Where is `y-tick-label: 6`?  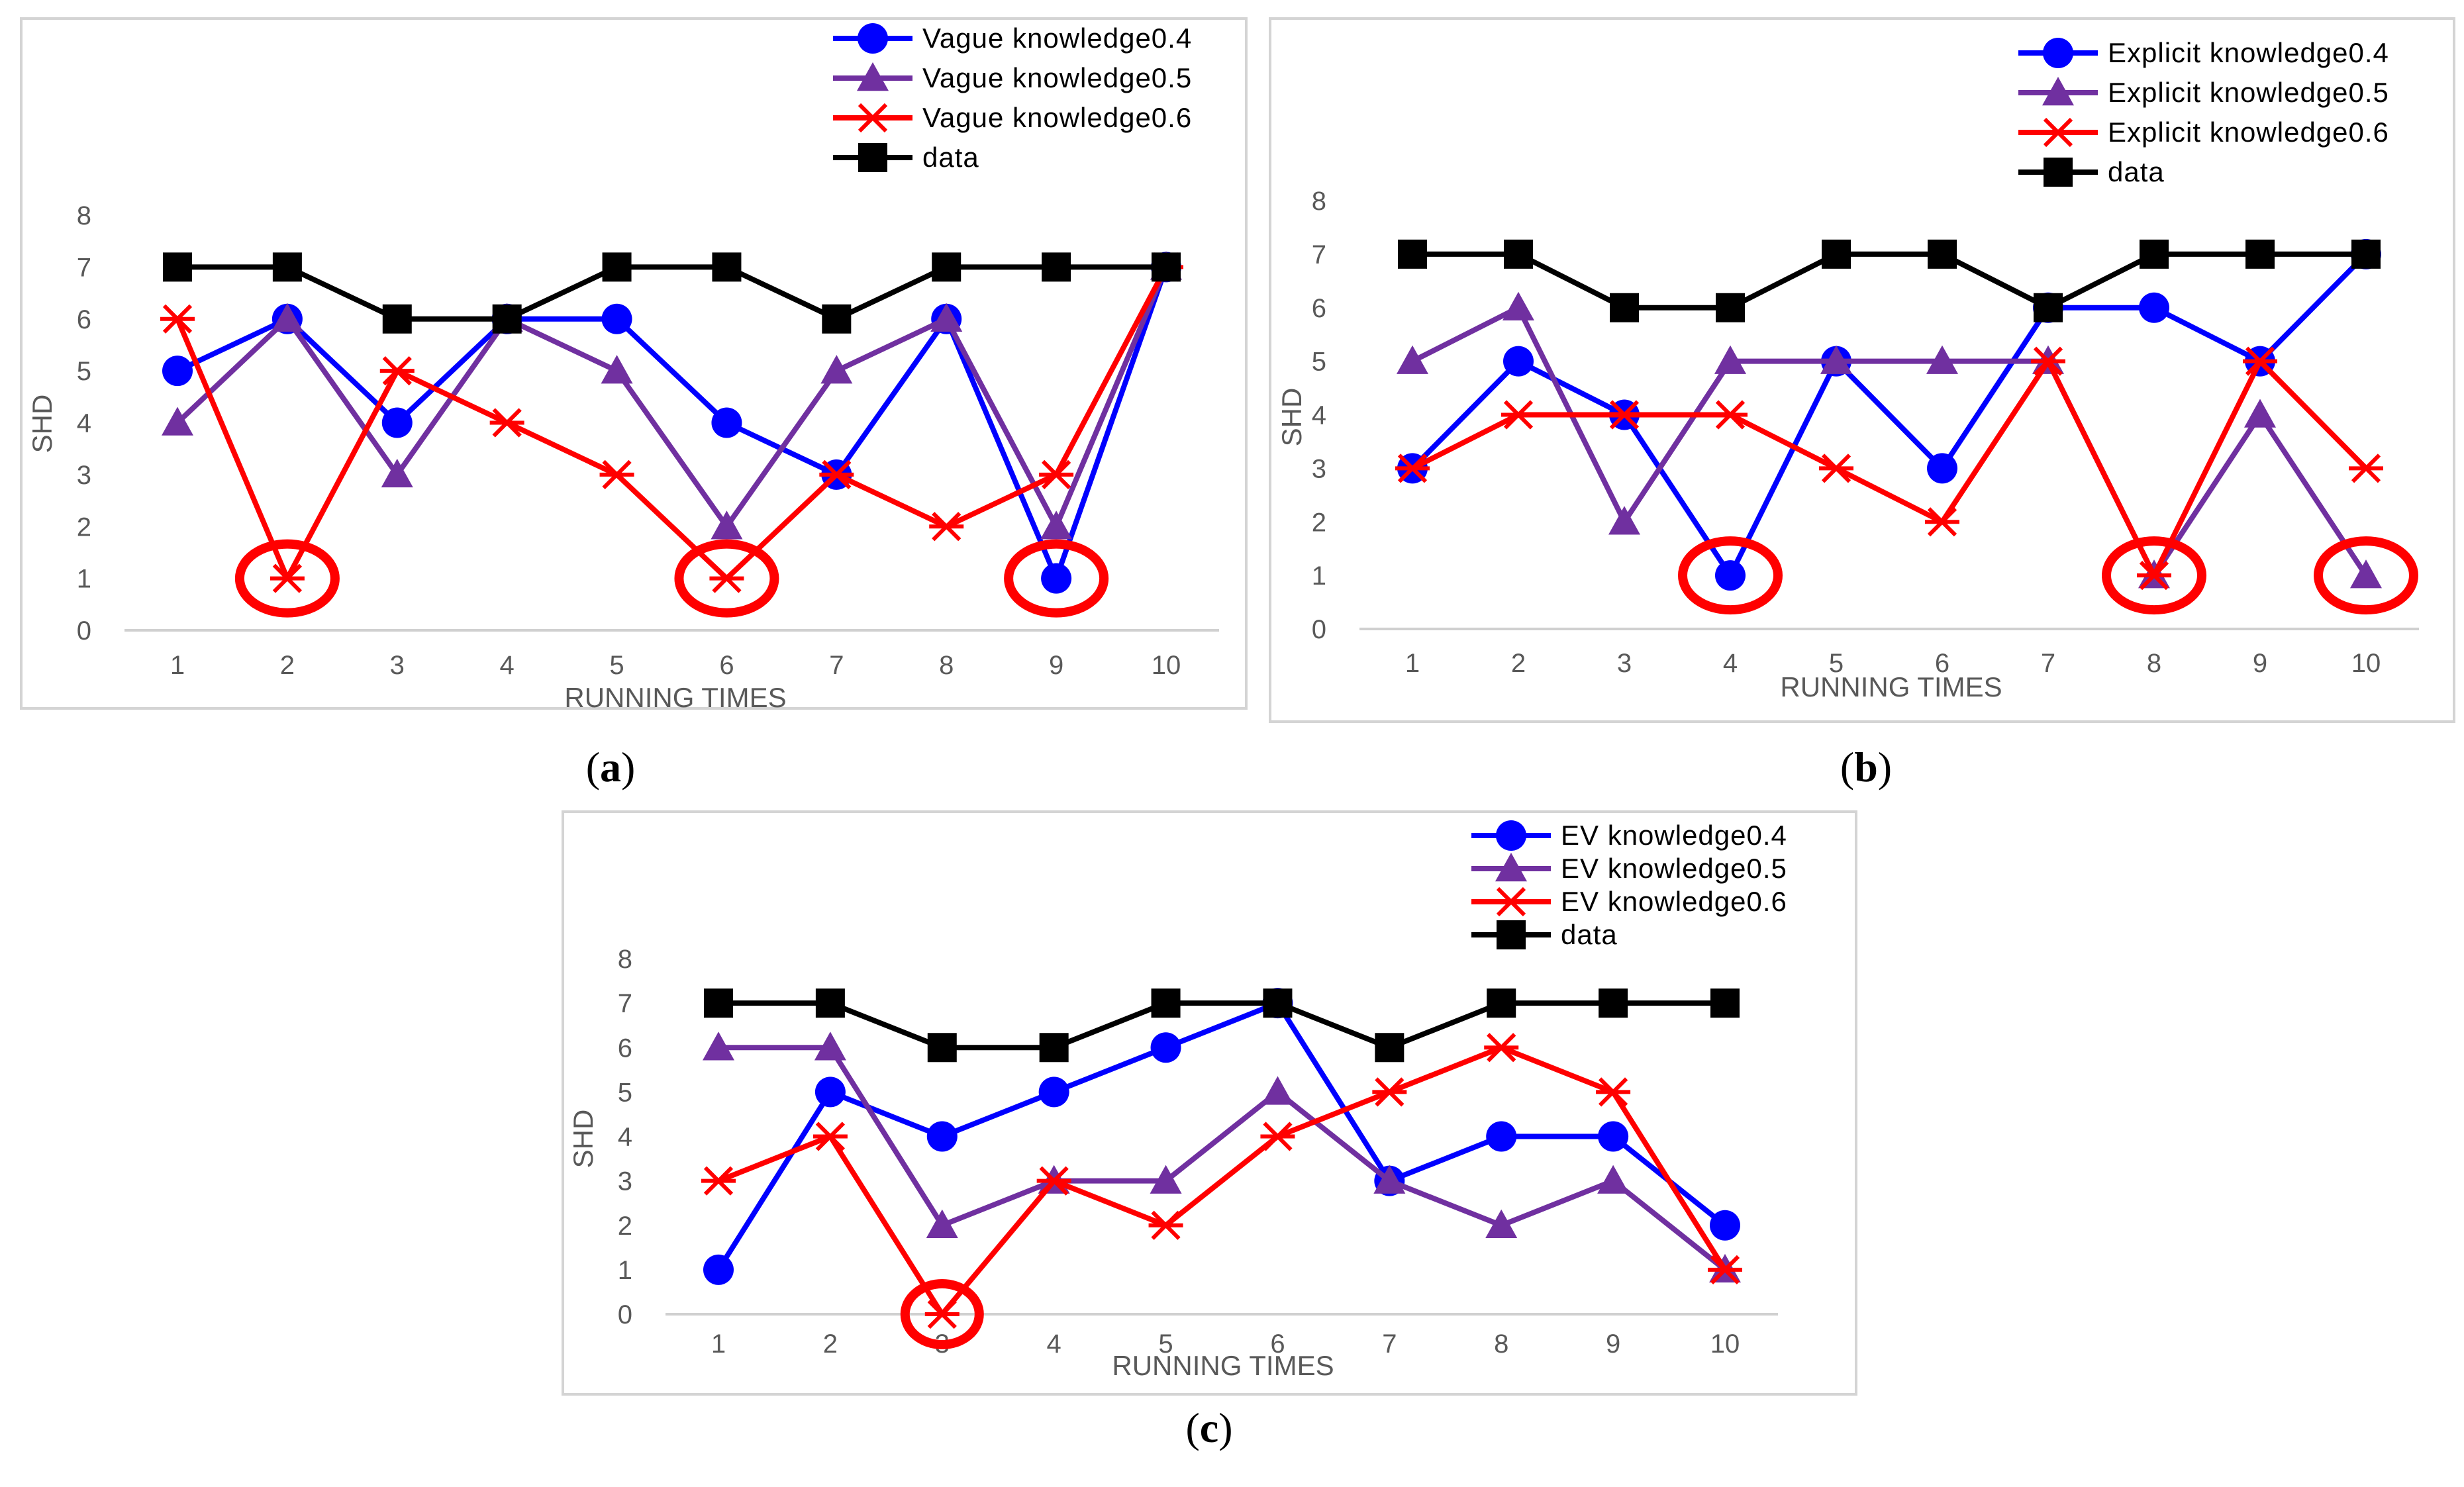
y-tick-label: 6 is located at coordinates (84, 319).